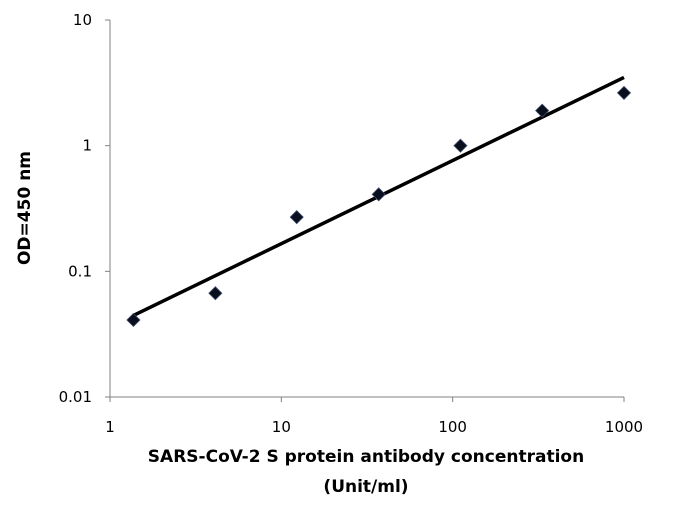 The height and width of the screenshot is (505, 673). I want to click on x-tick-label: 100, so click(452, 427).